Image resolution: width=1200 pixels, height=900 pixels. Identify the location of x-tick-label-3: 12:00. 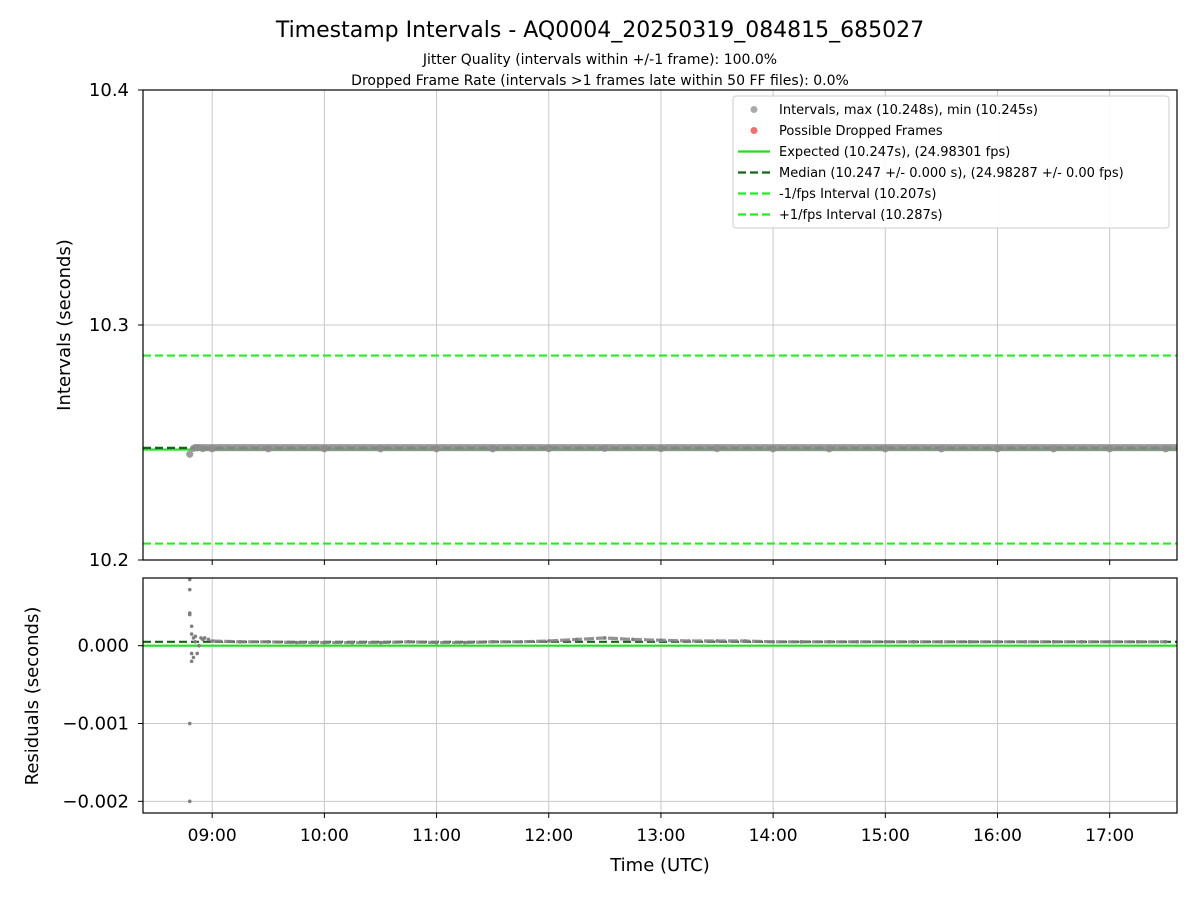
(548, 836).